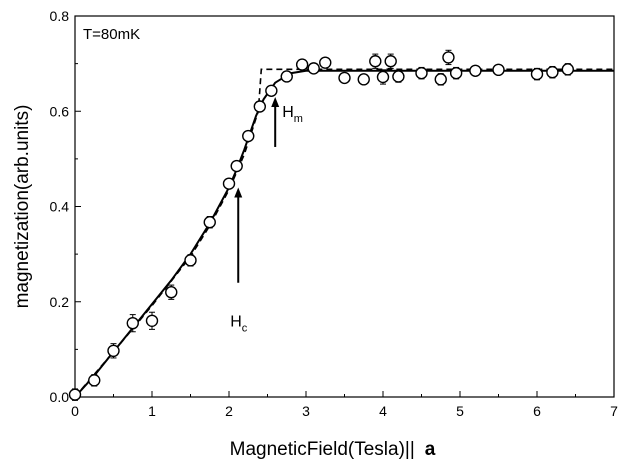  Describe the element at coordinates (60, 207) in the screenshot. I see `y-tick-label: 0.4` at that location.